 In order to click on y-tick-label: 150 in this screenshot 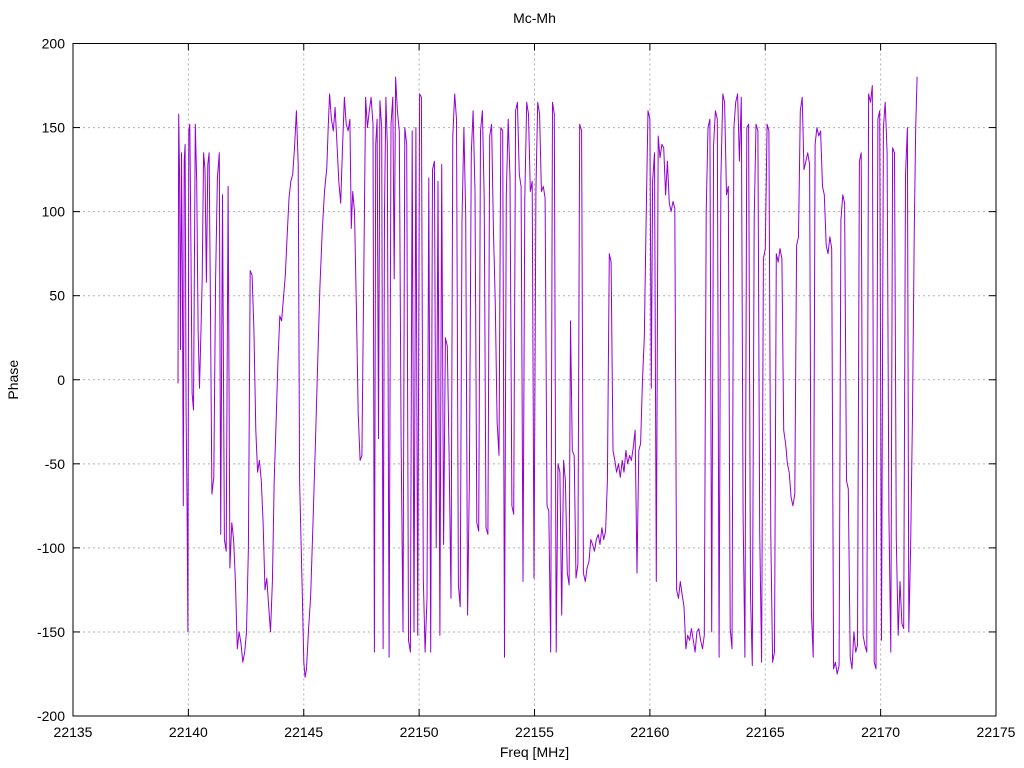, I will do `click(54, 128)`.